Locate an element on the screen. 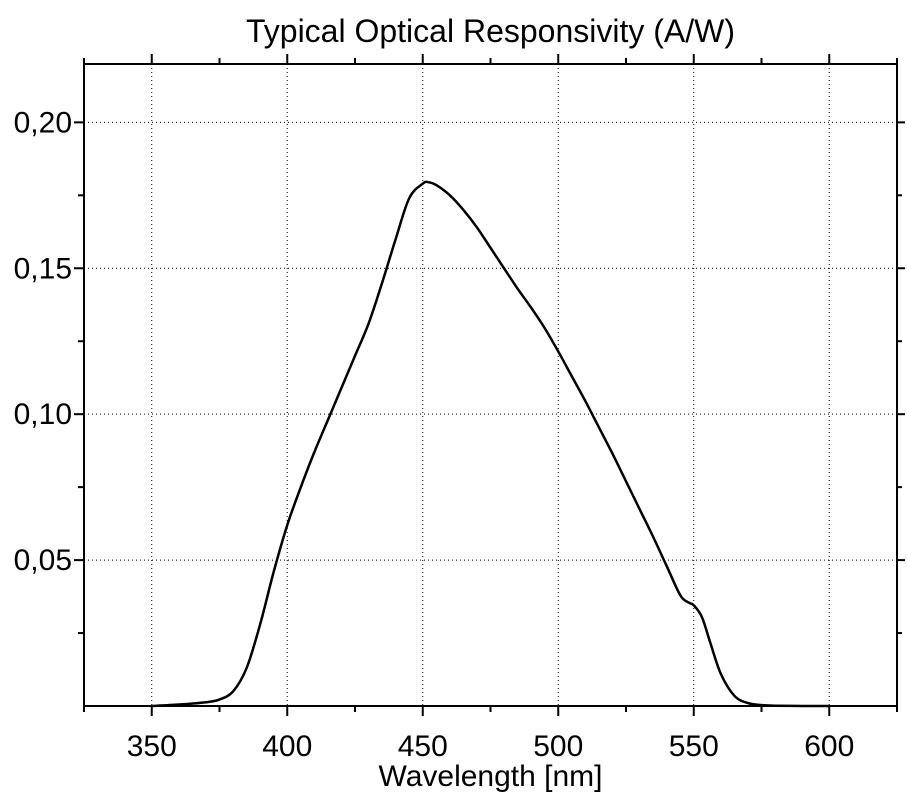  x-tick-label: 450 is located at coordinates (423, 746).